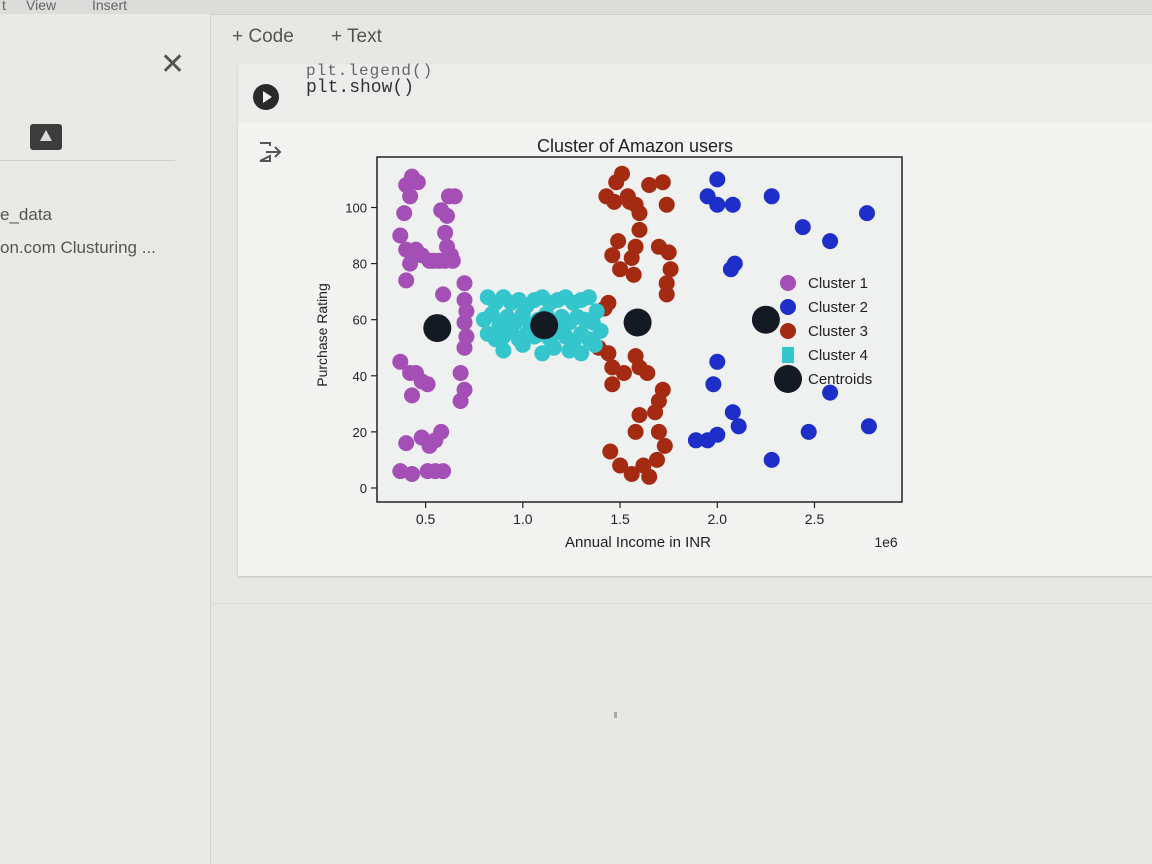 The image size is (1152, 864). Describe the element at coordinates (838, 331) in the screenshot. I see `legend-label-cluster-3: Cluster 3` at that location.